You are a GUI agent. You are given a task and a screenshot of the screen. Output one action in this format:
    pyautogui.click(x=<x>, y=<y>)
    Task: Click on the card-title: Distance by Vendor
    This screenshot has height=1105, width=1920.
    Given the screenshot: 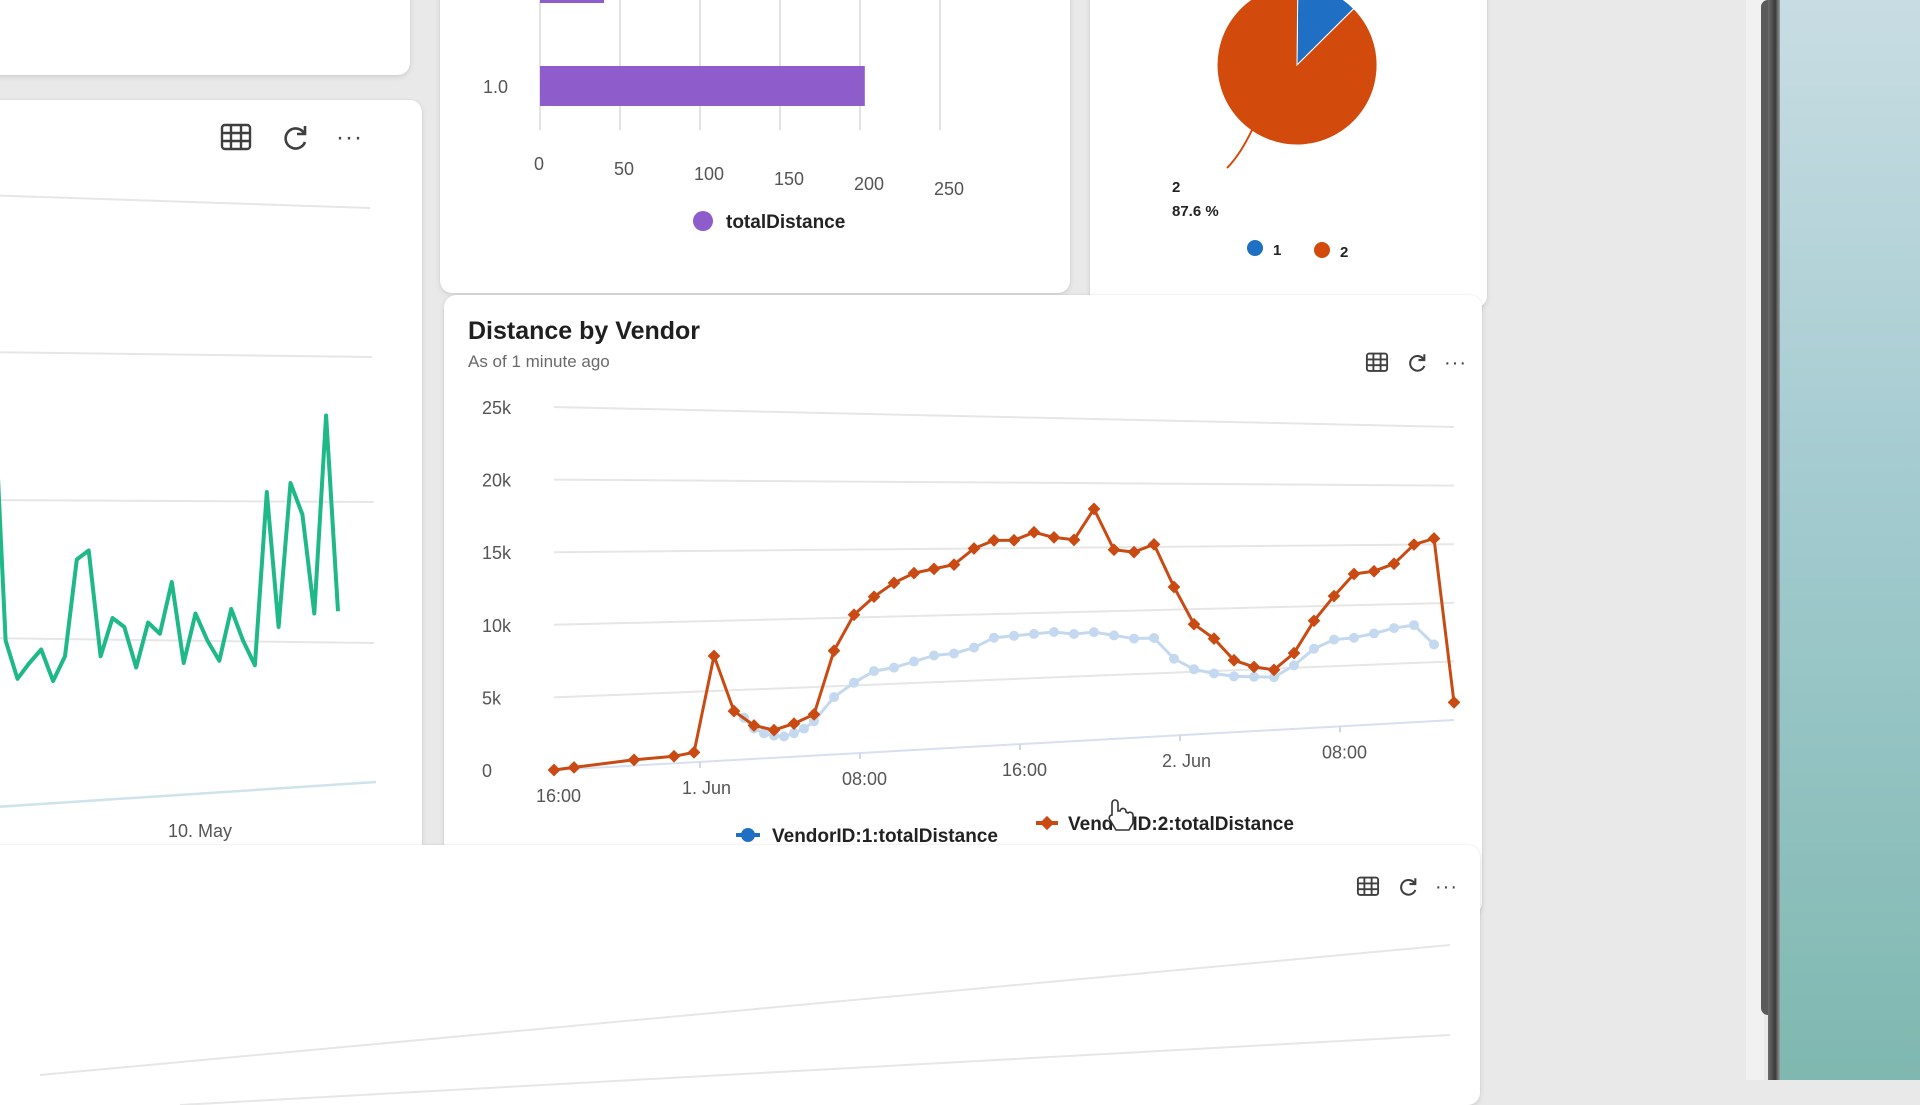 What is the action you would take?
    pyautogui.click(x=584, y=331)
    